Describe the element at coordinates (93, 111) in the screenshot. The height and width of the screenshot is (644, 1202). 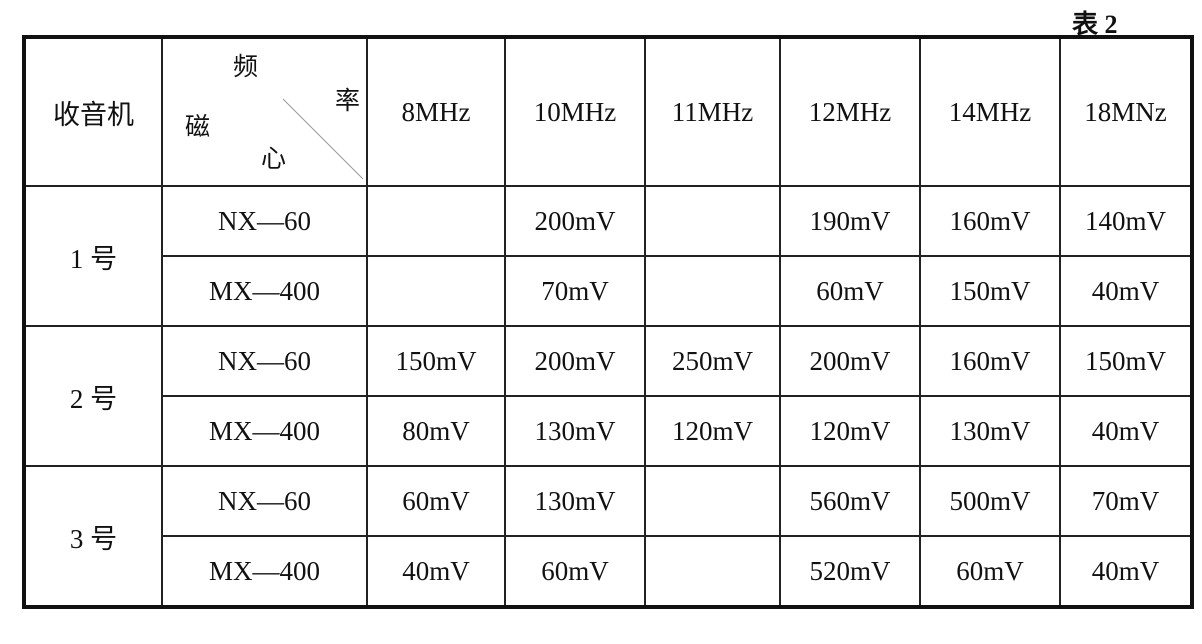
I see `header-cell: 收音机` at that location.